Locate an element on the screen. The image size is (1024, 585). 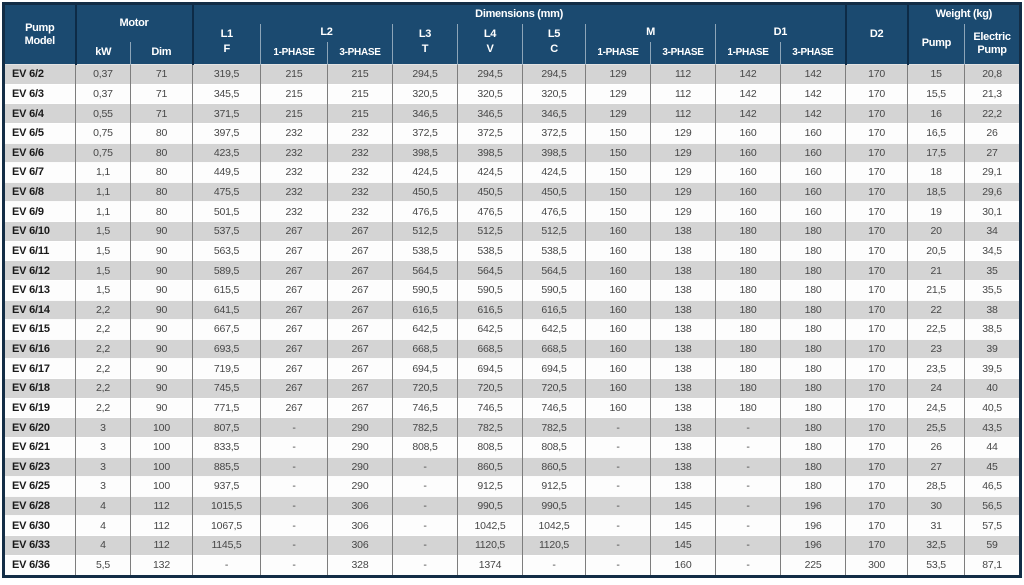
value-cell: 1,1 is located at coordinates (103, 172).